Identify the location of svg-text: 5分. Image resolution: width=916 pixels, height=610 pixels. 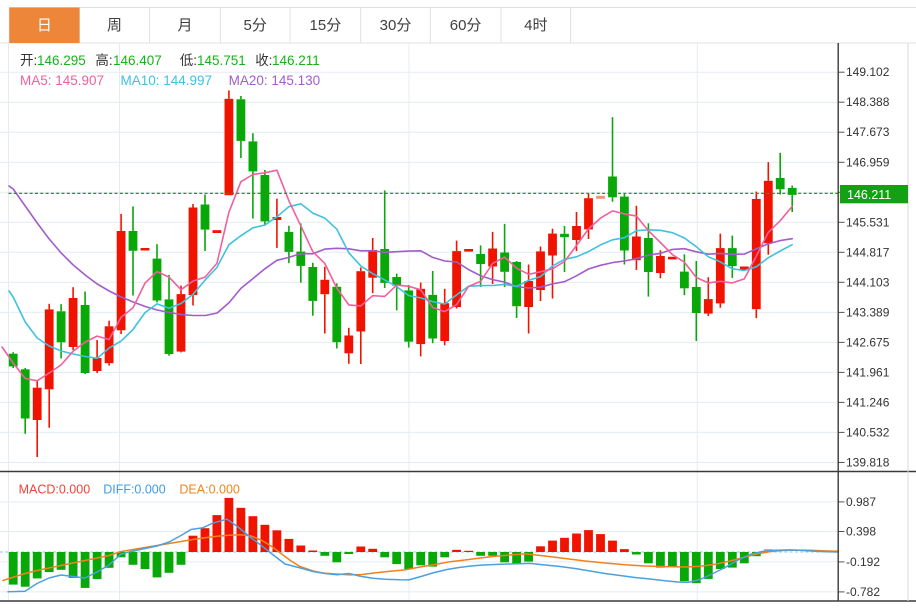
(255, 25).